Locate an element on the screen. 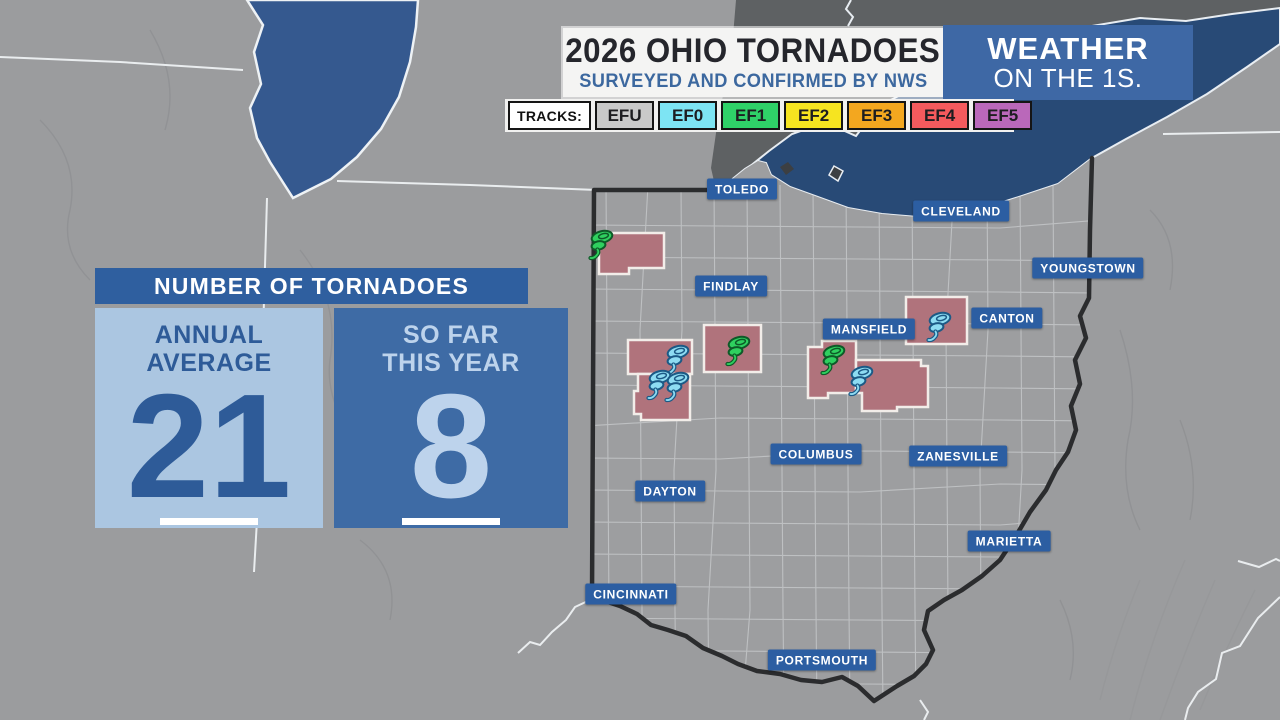 The image size is (1280, 720). city-label-portsmouth: PORTSMOUTH is located at coordinates (822, 660).